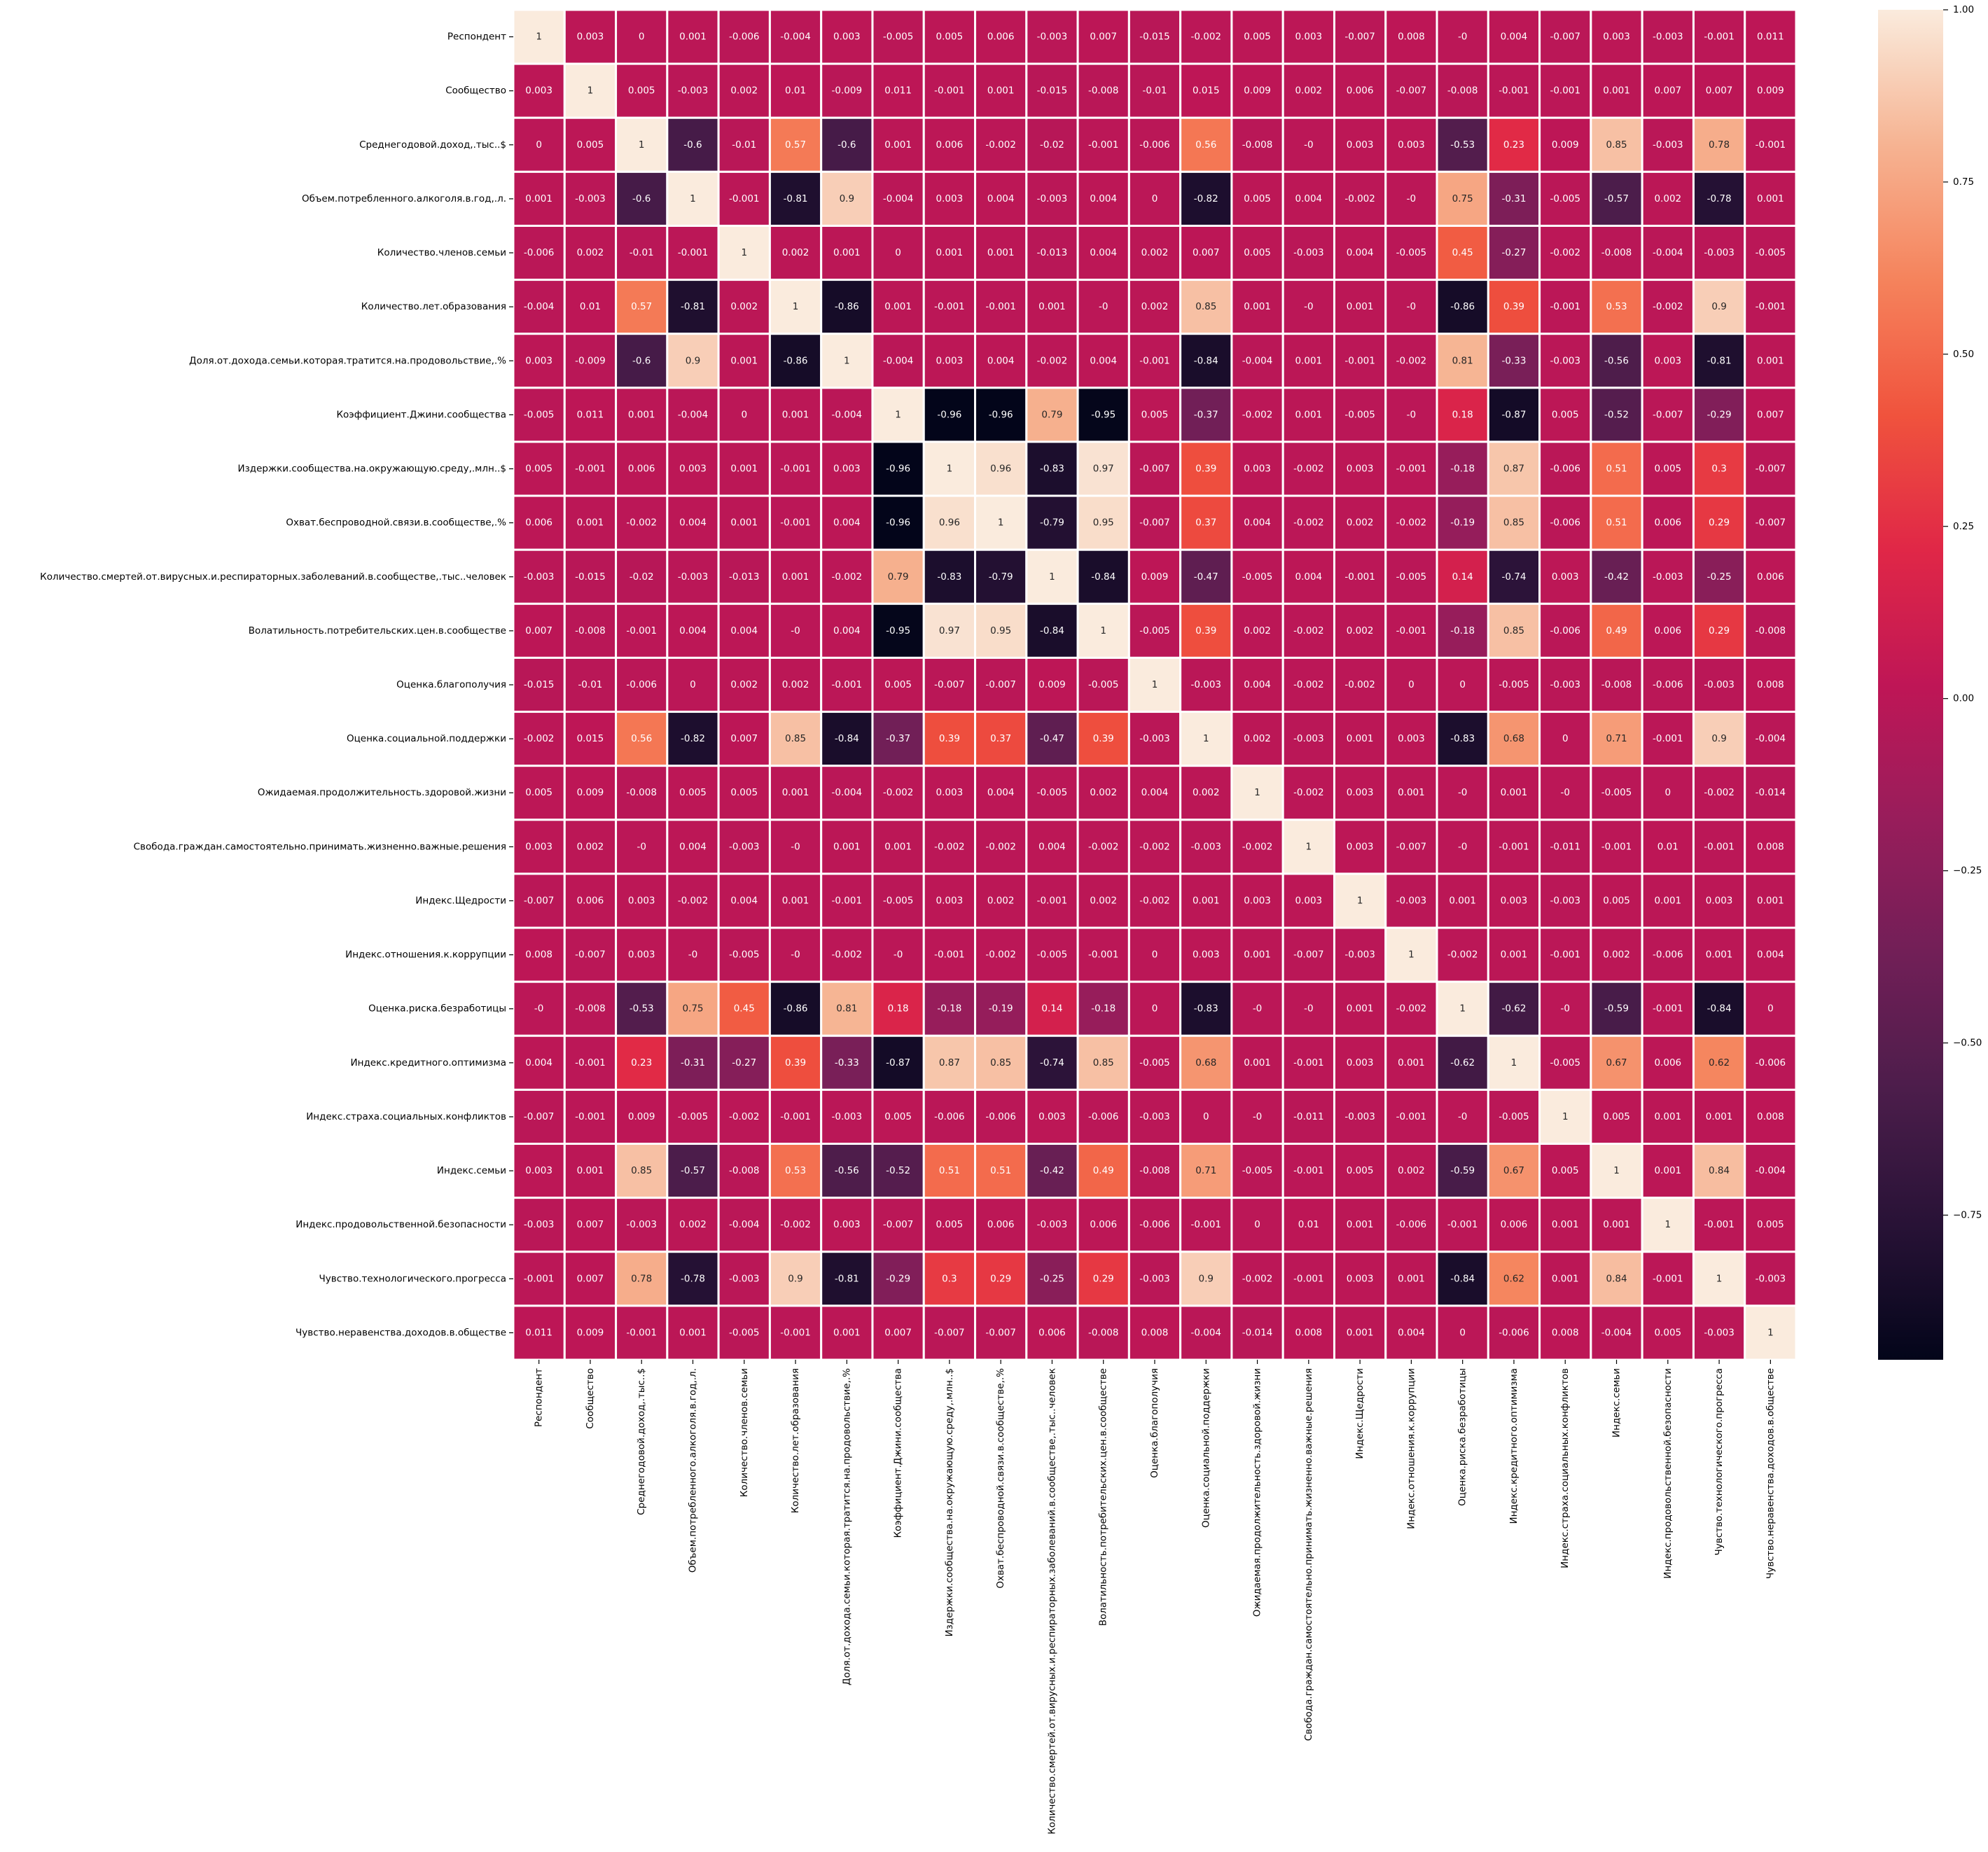 The width and height of the screenshot is (1988, 1852). Describe the element at coordinates (744, 792) in the screenshot. I see `cell-value-label: 0.005` at that location.